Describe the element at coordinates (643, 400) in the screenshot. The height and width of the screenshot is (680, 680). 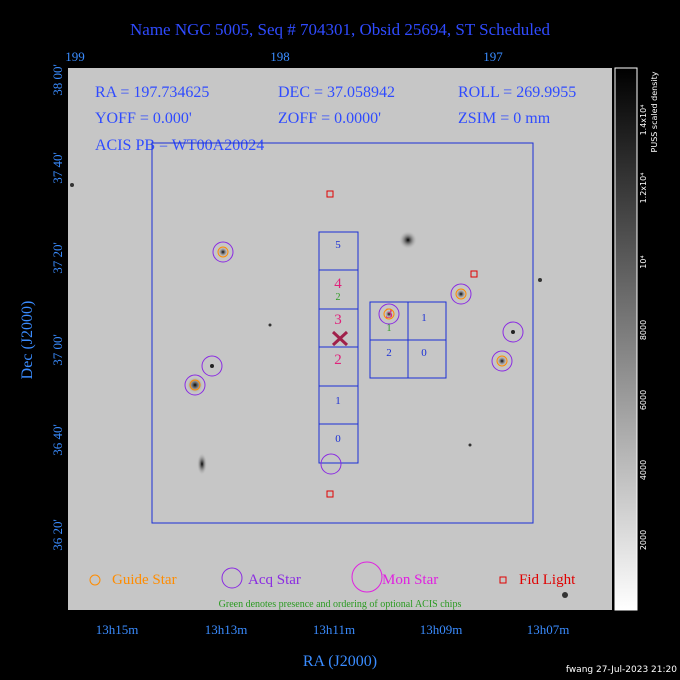
I see `colorbar-label: 6000` at that location.